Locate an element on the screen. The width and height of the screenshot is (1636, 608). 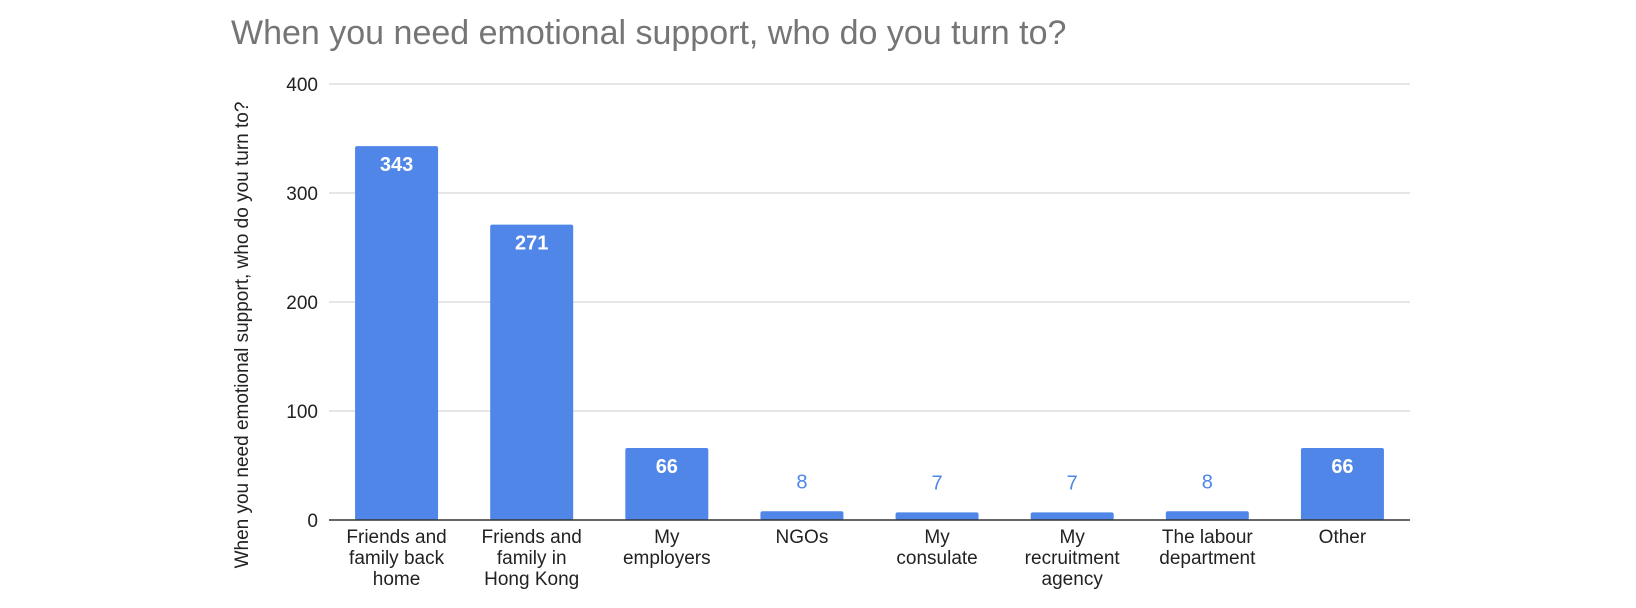
x-tick-label-line: family back is located at coordinates (397, 558).